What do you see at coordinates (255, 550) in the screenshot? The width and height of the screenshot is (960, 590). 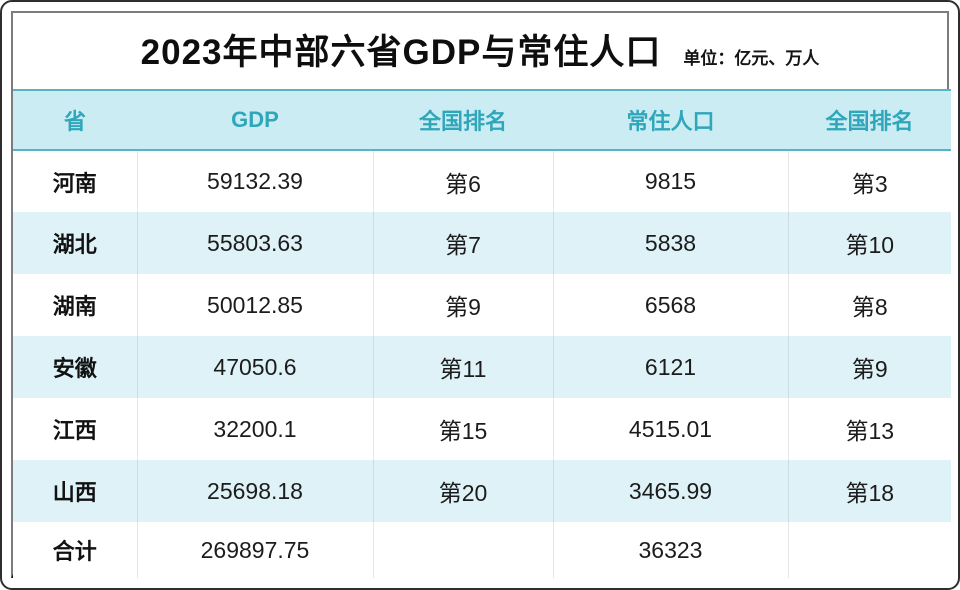 I see `value-cell: 269897.75` at bounding box center [255, 550].